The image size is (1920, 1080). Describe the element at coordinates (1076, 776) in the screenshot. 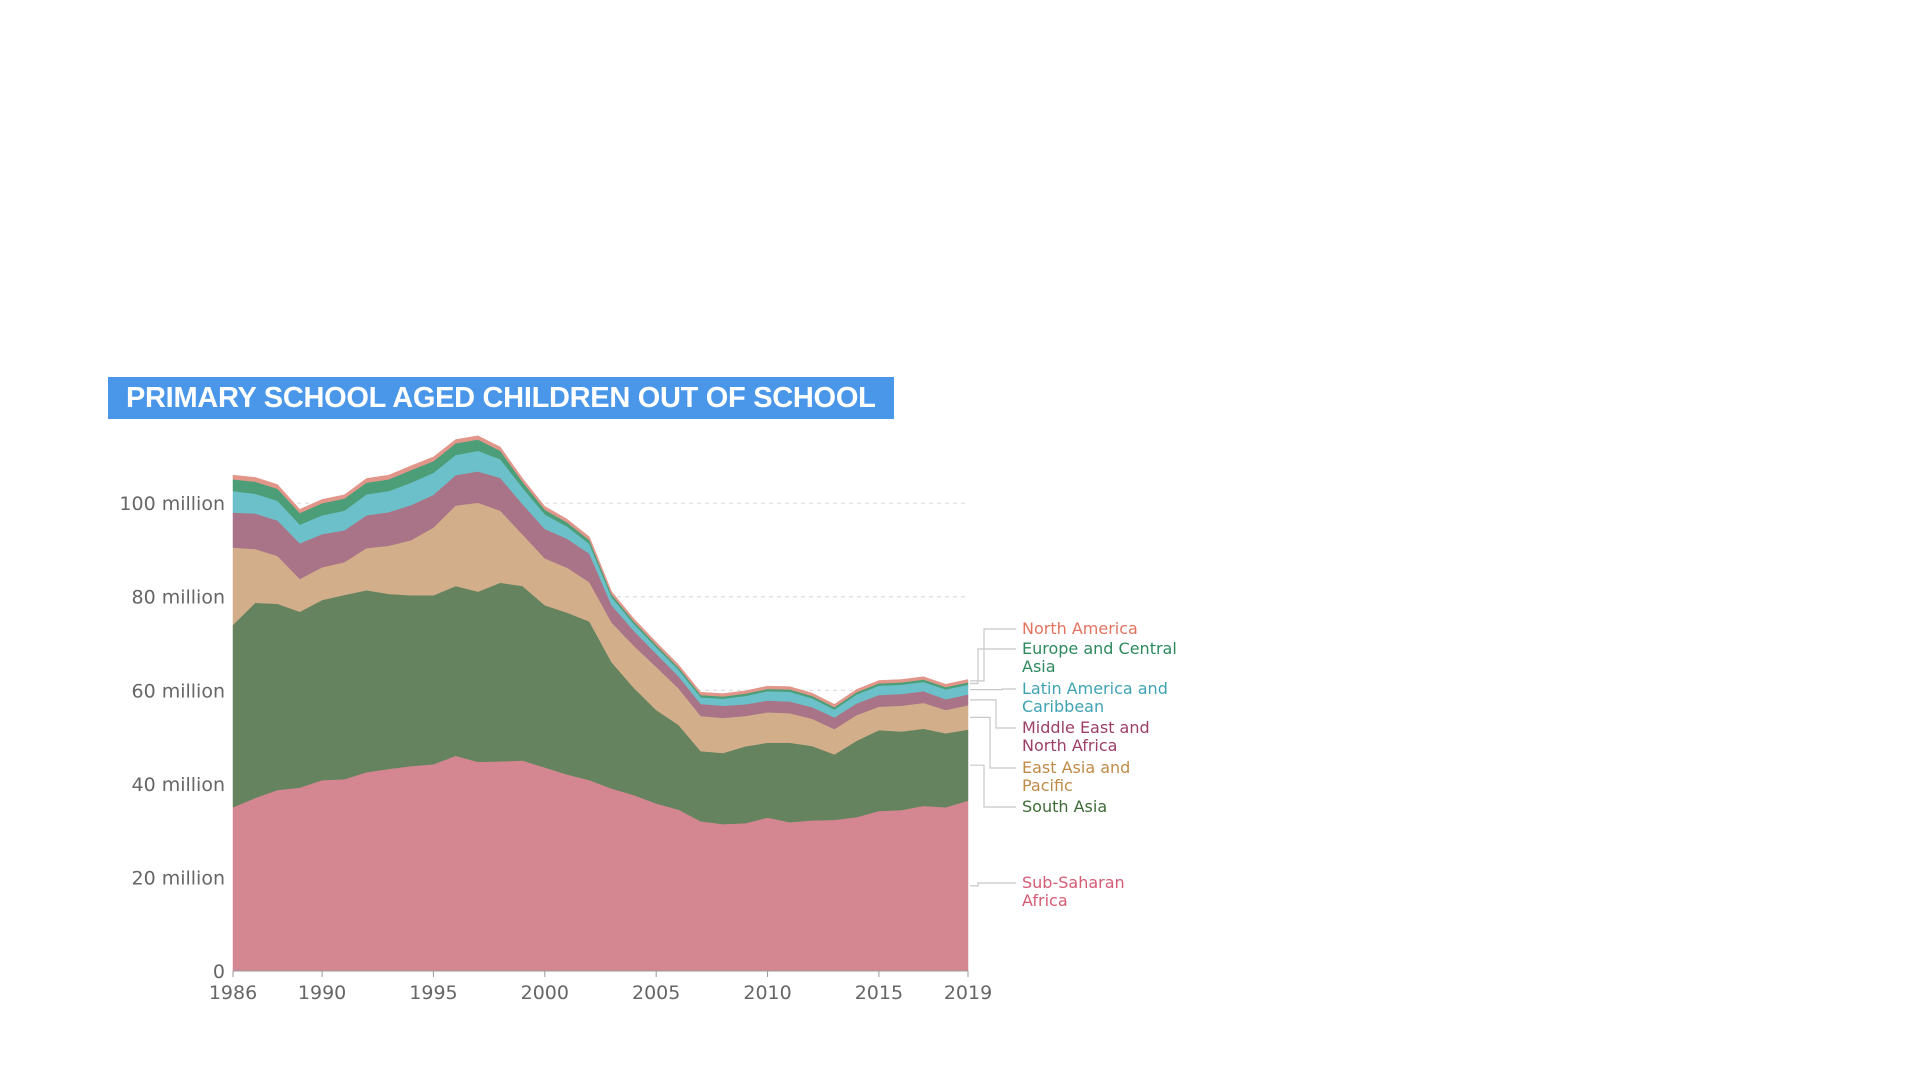

I see `legend-label-east-asia-and-pacific: East Asia and Pacific` at that location.